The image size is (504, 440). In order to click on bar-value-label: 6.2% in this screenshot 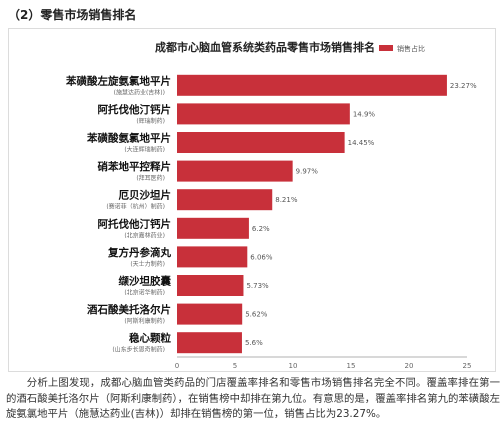, I will do `click(261, 229)`.